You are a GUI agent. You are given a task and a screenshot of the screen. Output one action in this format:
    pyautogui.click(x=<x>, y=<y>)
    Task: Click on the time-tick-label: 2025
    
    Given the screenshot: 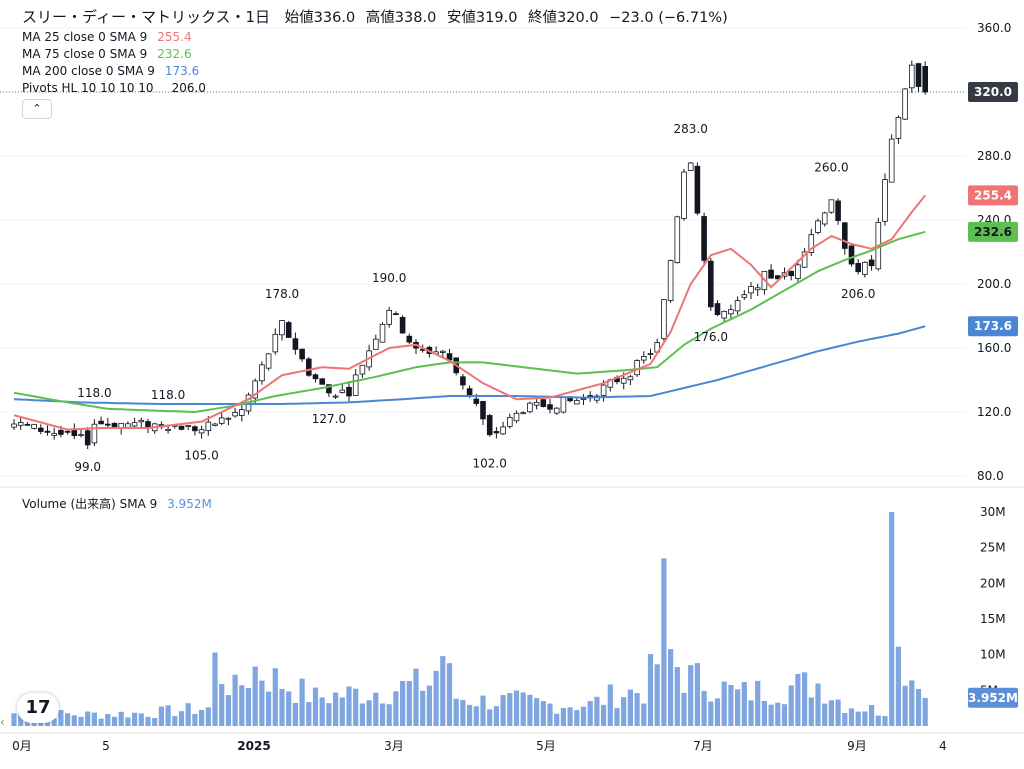 What is the action you would take?
    pyautogui.click(x=253, y=746)
    